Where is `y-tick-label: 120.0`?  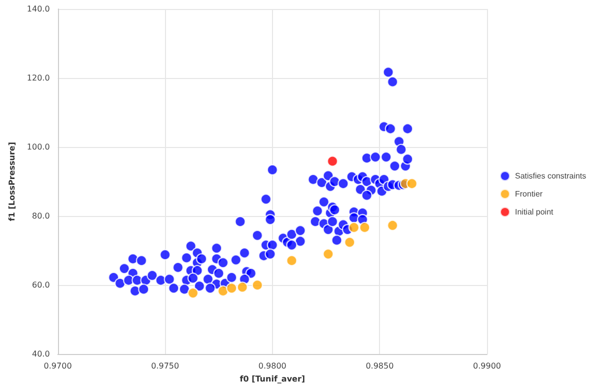 y-tick-label: 120.0 is located at coordinates (38, 78).